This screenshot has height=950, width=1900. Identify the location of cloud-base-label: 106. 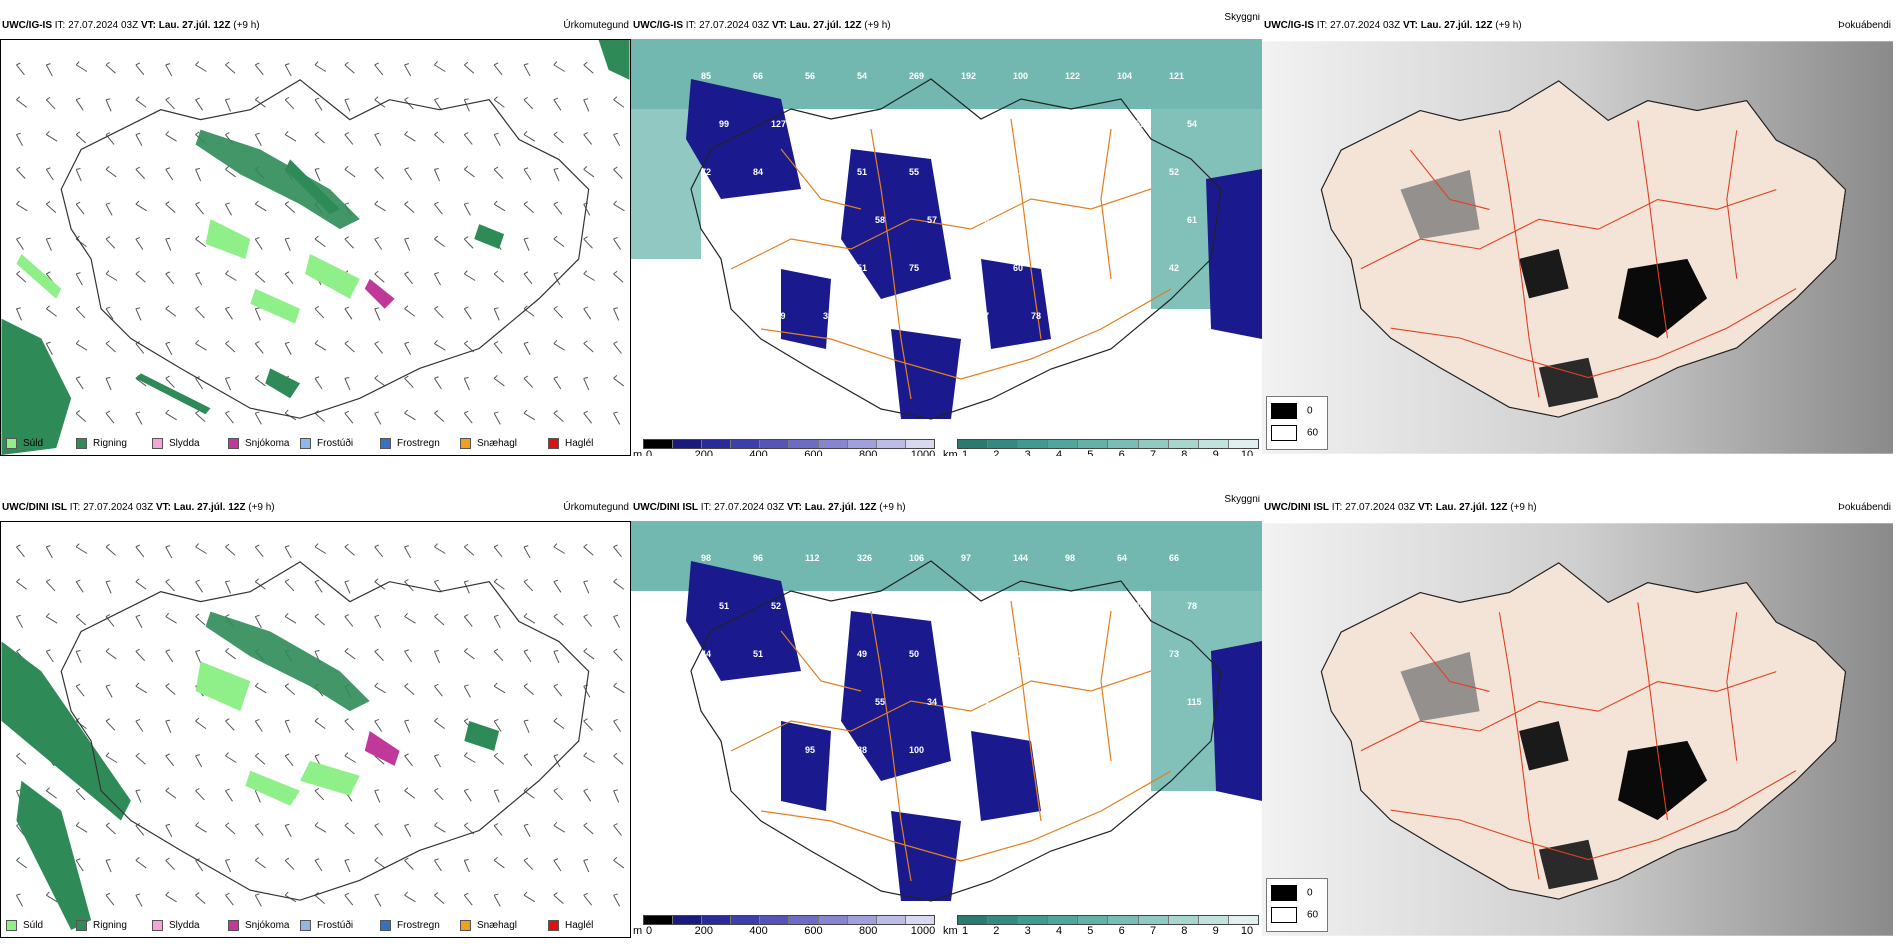
(916, 558).